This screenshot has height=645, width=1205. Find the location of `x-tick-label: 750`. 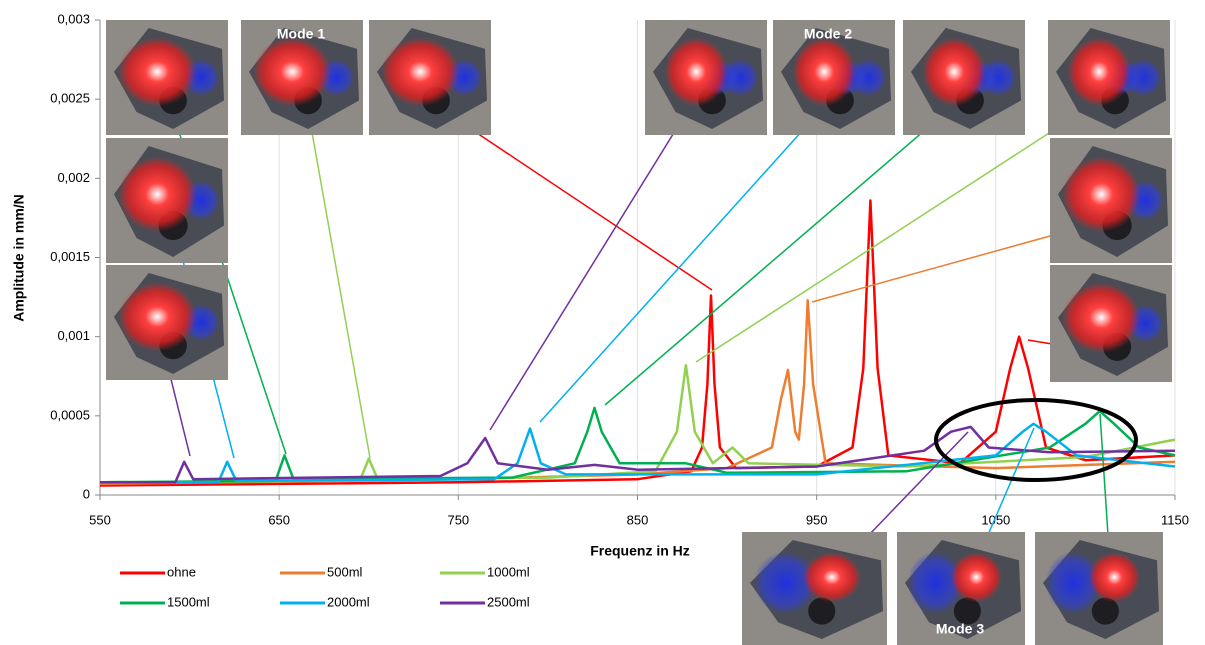

x-tick-label: 750 is located at coordinates (458, 519).